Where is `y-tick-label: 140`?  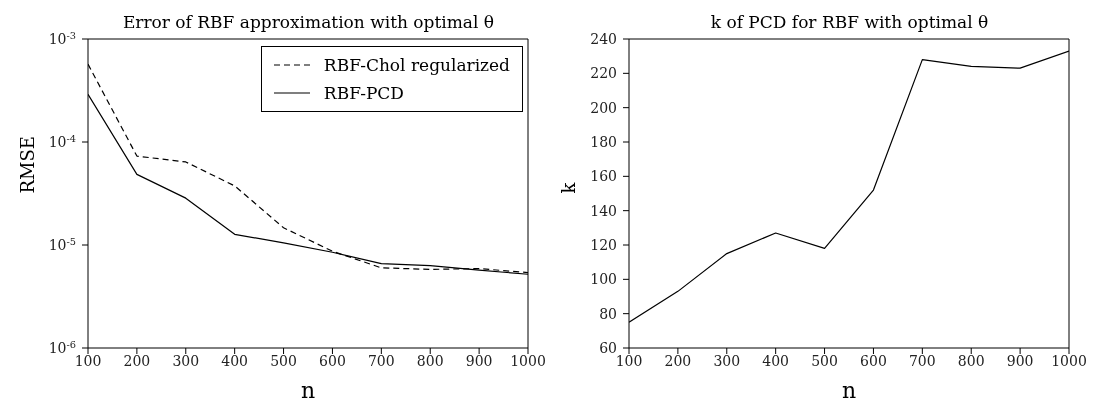 y-tick-label: 140 is located at coordinates (603, 210).